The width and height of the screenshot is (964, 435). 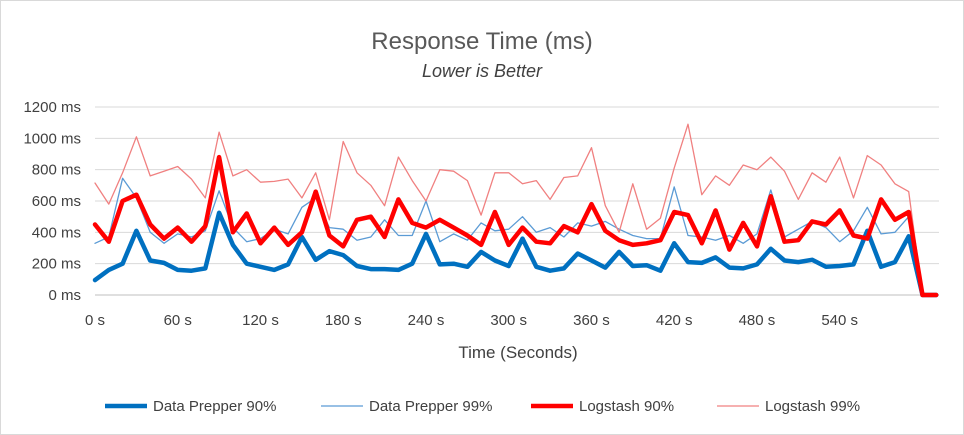 What do you see at coordinates (343, 320) in the screenshot?
I see `x-tick-label: 180 s` at bounding box center [343, 320].